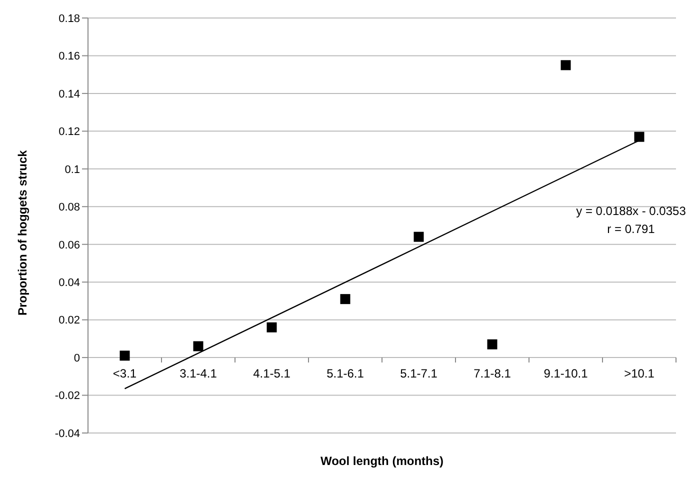 This screenshot has width=691, height=489. What do you see at coordinates (493, 373) in the screenshot?
I see `x-tick-label: 7.1-8.1` at bounding box center [493, 373].